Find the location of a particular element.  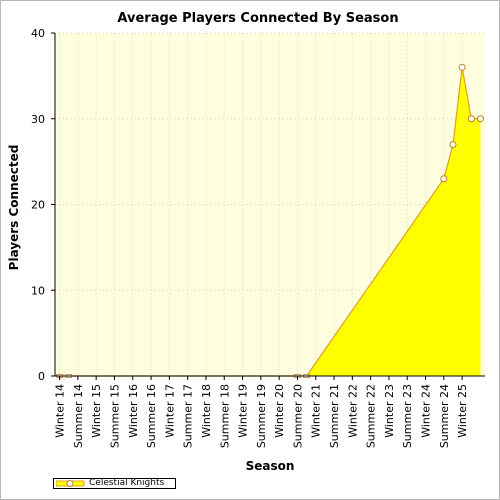

legend: Celestial Knights is located at coordinates (114, 483).